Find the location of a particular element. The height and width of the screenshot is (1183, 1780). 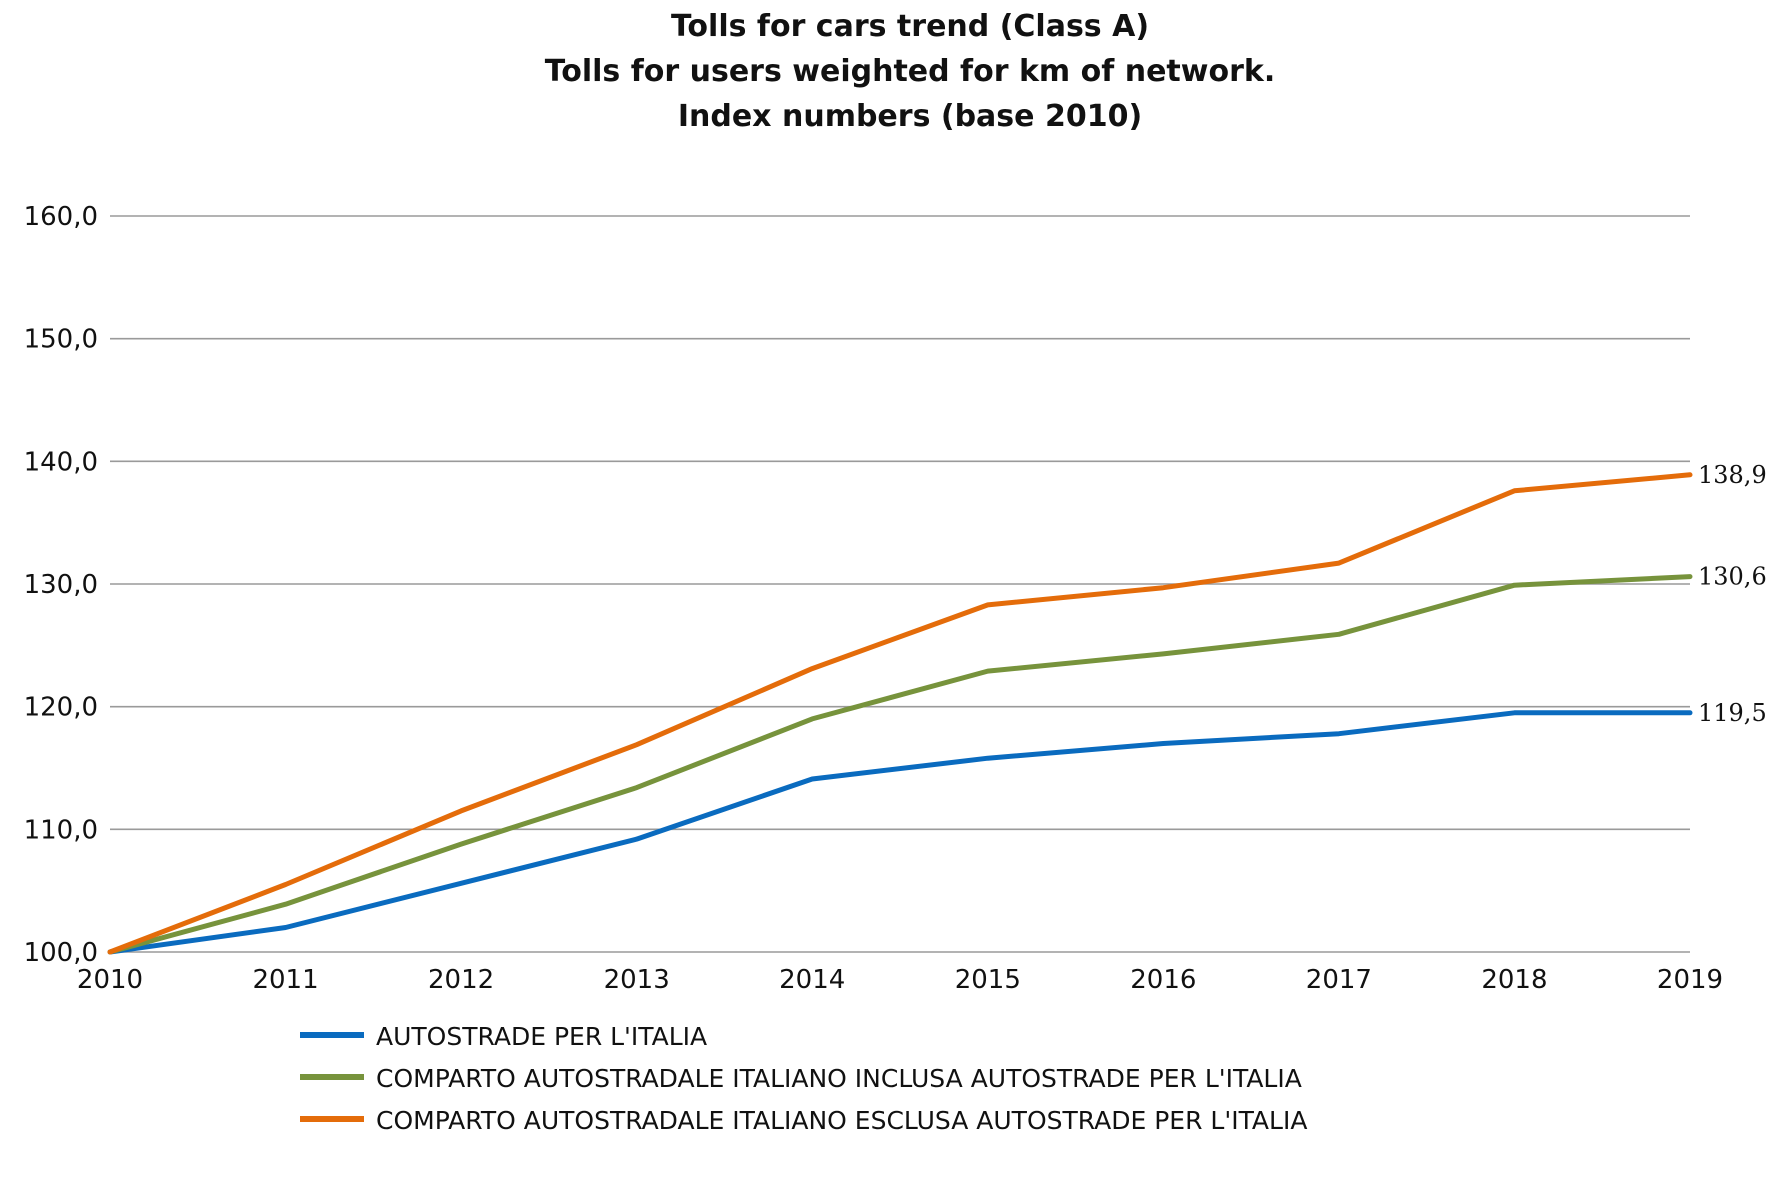

end-value-label: 130,6 is located at coordinates (1732, 577).